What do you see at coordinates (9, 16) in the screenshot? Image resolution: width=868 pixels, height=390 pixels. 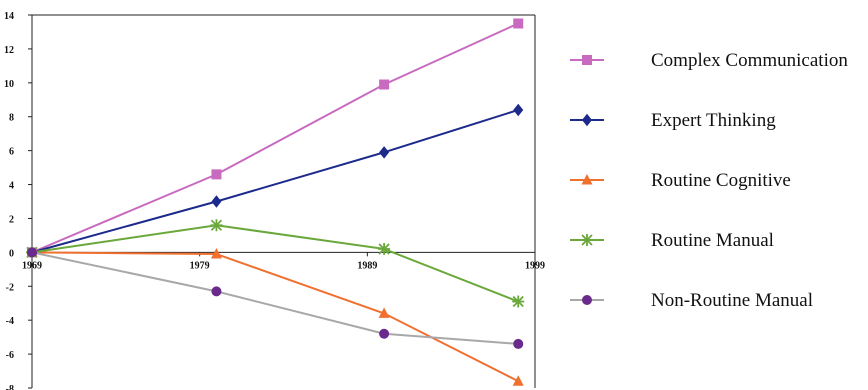 I see `y-tick-label: 14` at bounding box center [9, 16].